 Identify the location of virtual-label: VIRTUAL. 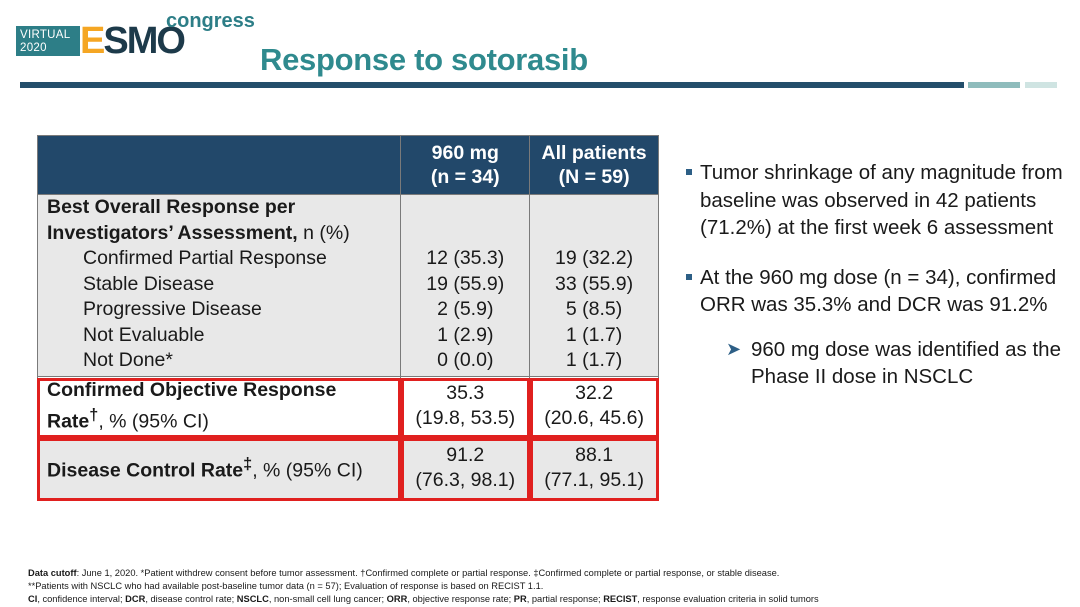
(45, 35).